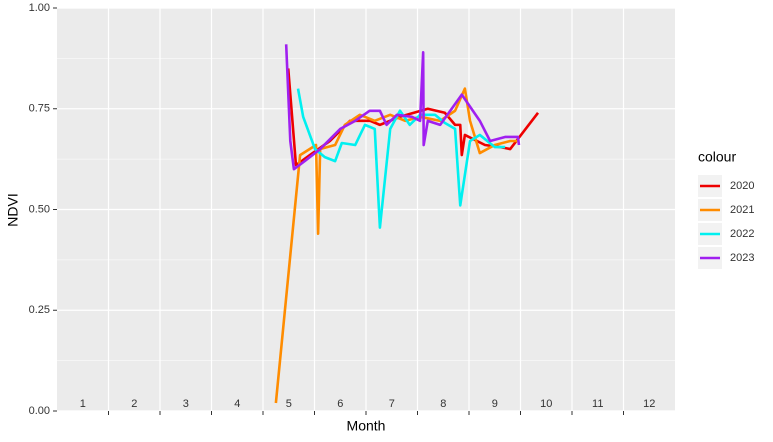  What do you see at coordinates (39, 209) in the screenshot?
I see `y-tick-label: 0.50` at bounding box center [39, 209].